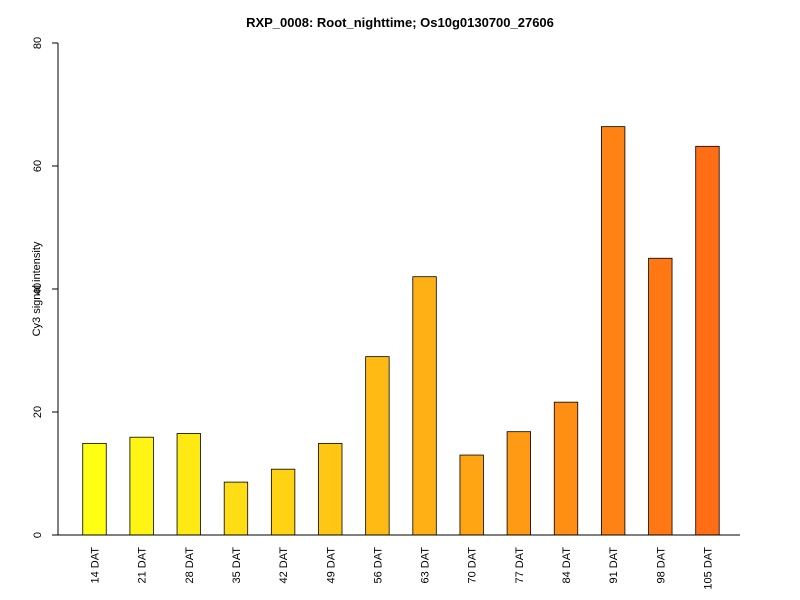 This screenshot has height=600, width=800. Describe the element at coordinates (661, 565) in the screenshot. I see `x-tick-label: 98 DAT` at that location.